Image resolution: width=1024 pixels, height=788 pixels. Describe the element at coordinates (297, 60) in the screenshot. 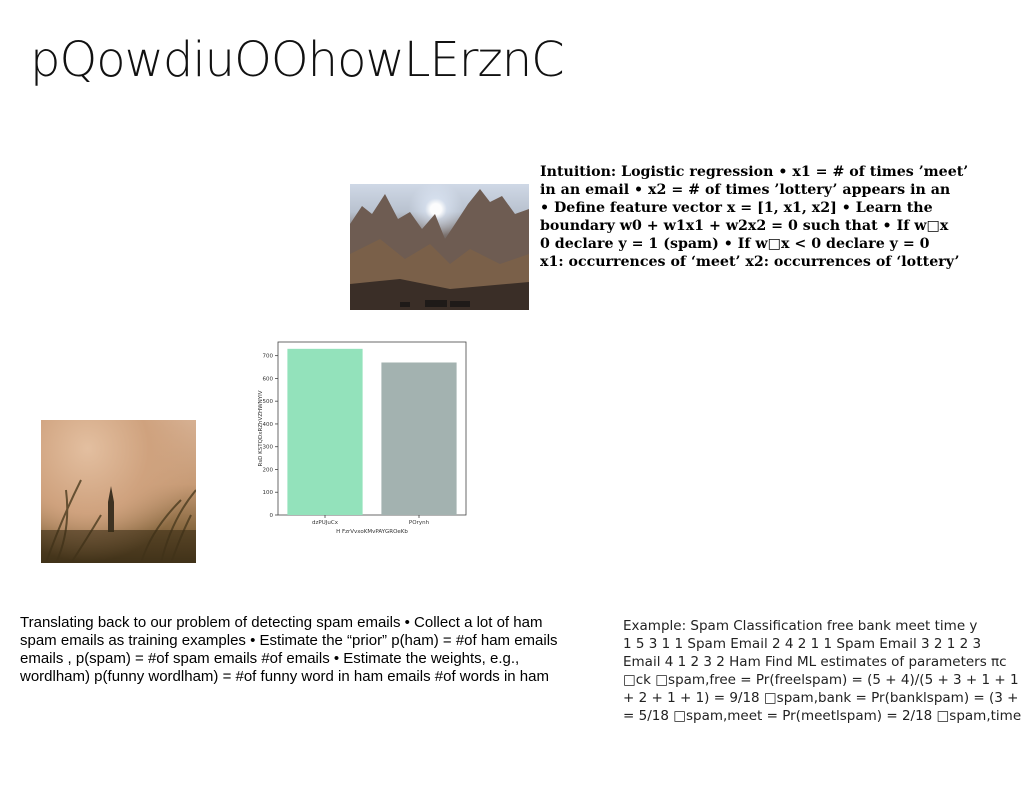

I see `slide-title: pQowdiuOOhowLErznC` at that location.